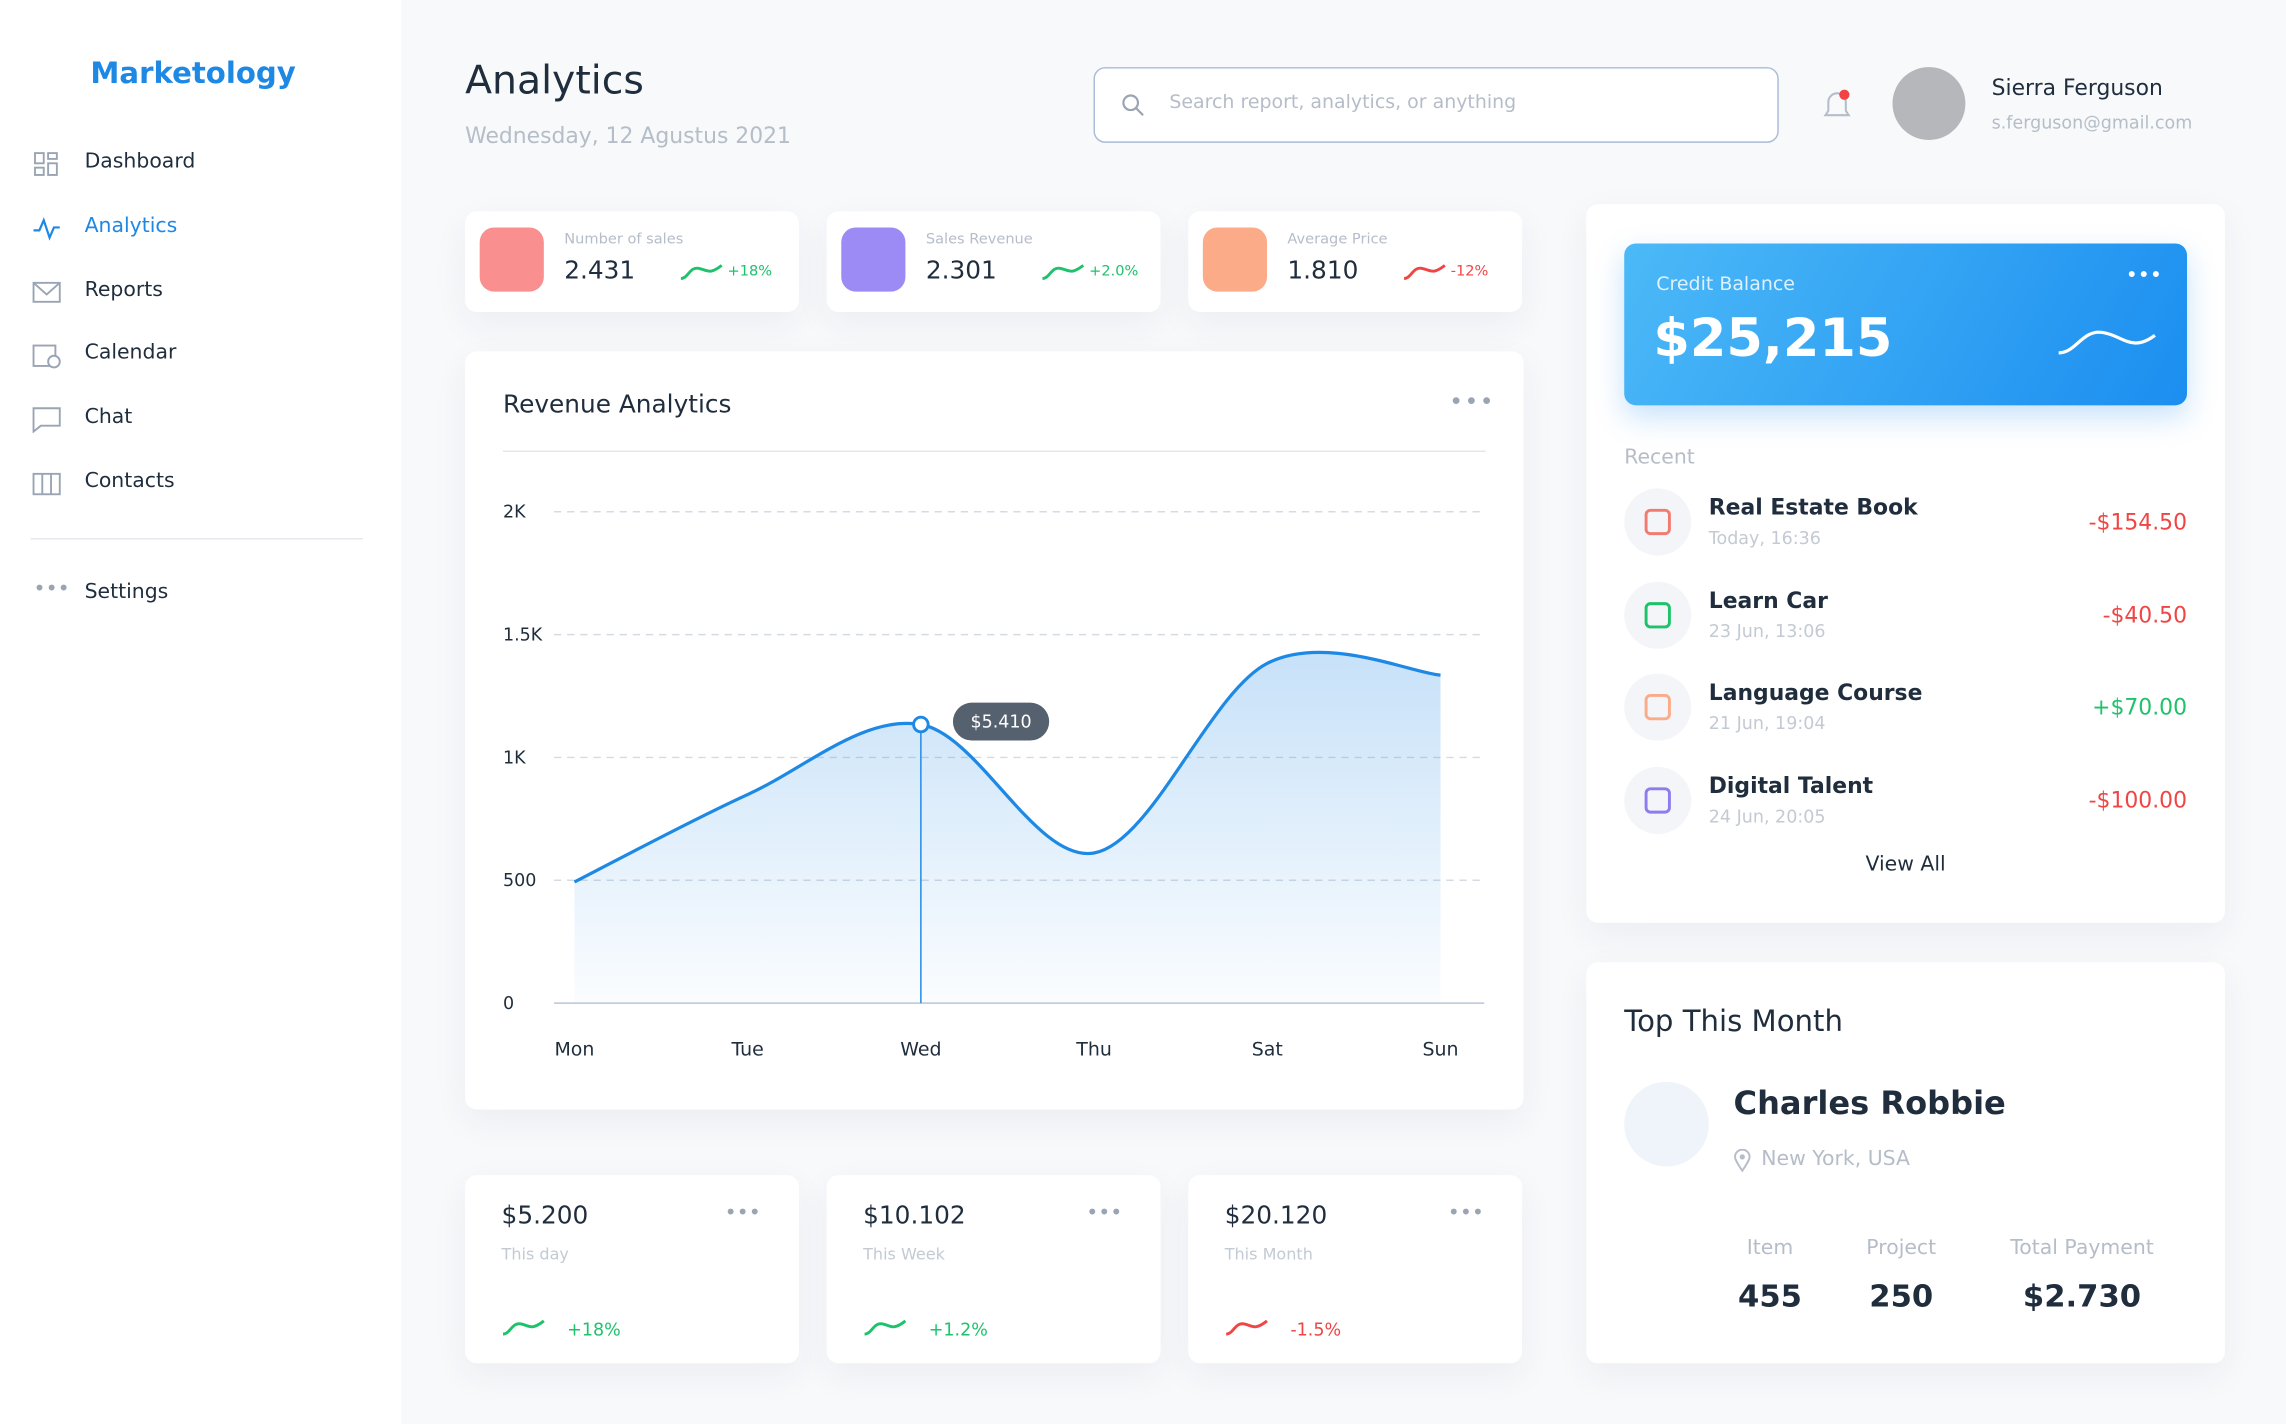 This screenshot has height=1424, width=2286. What do you see at coordinates (594, 1329) in the screenshot?
I see `summary-change: +18%` at bounding box center [594, 1329].